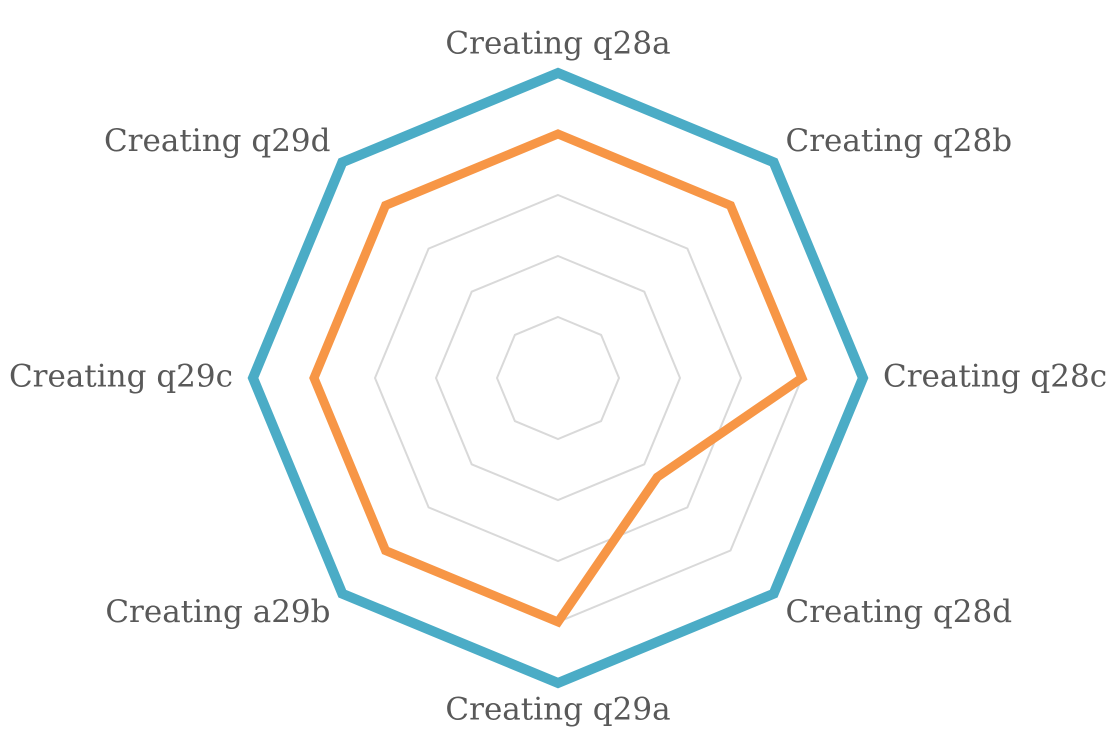 Image resolution: width=1111 pixels, height=755 pixels. What do you see at coordinates (899, 141) in the screenshot?
I see `axis-label-2: Creating q28b` at bounding box center [899, 141].